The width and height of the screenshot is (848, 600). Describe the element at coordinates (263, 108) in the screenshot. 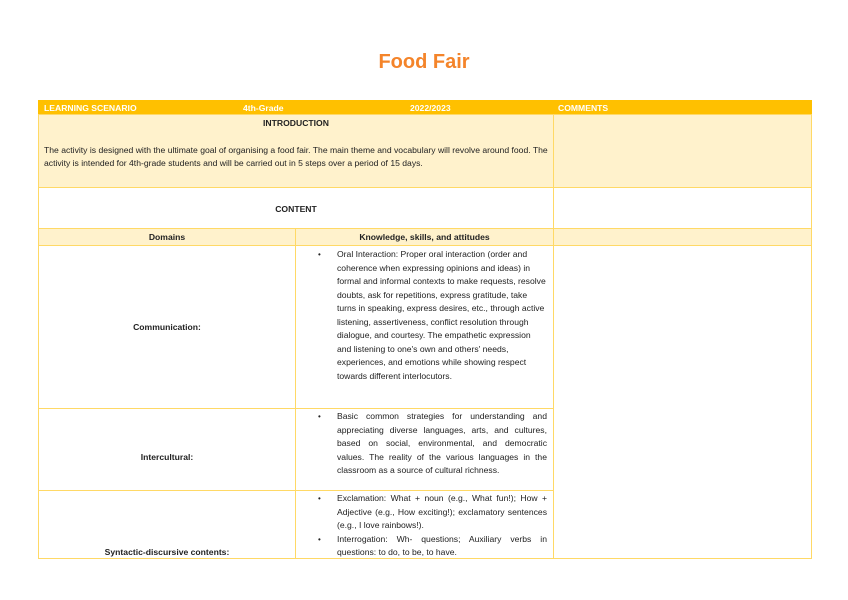

I see `header-grade: 4th-Grade` at that location.